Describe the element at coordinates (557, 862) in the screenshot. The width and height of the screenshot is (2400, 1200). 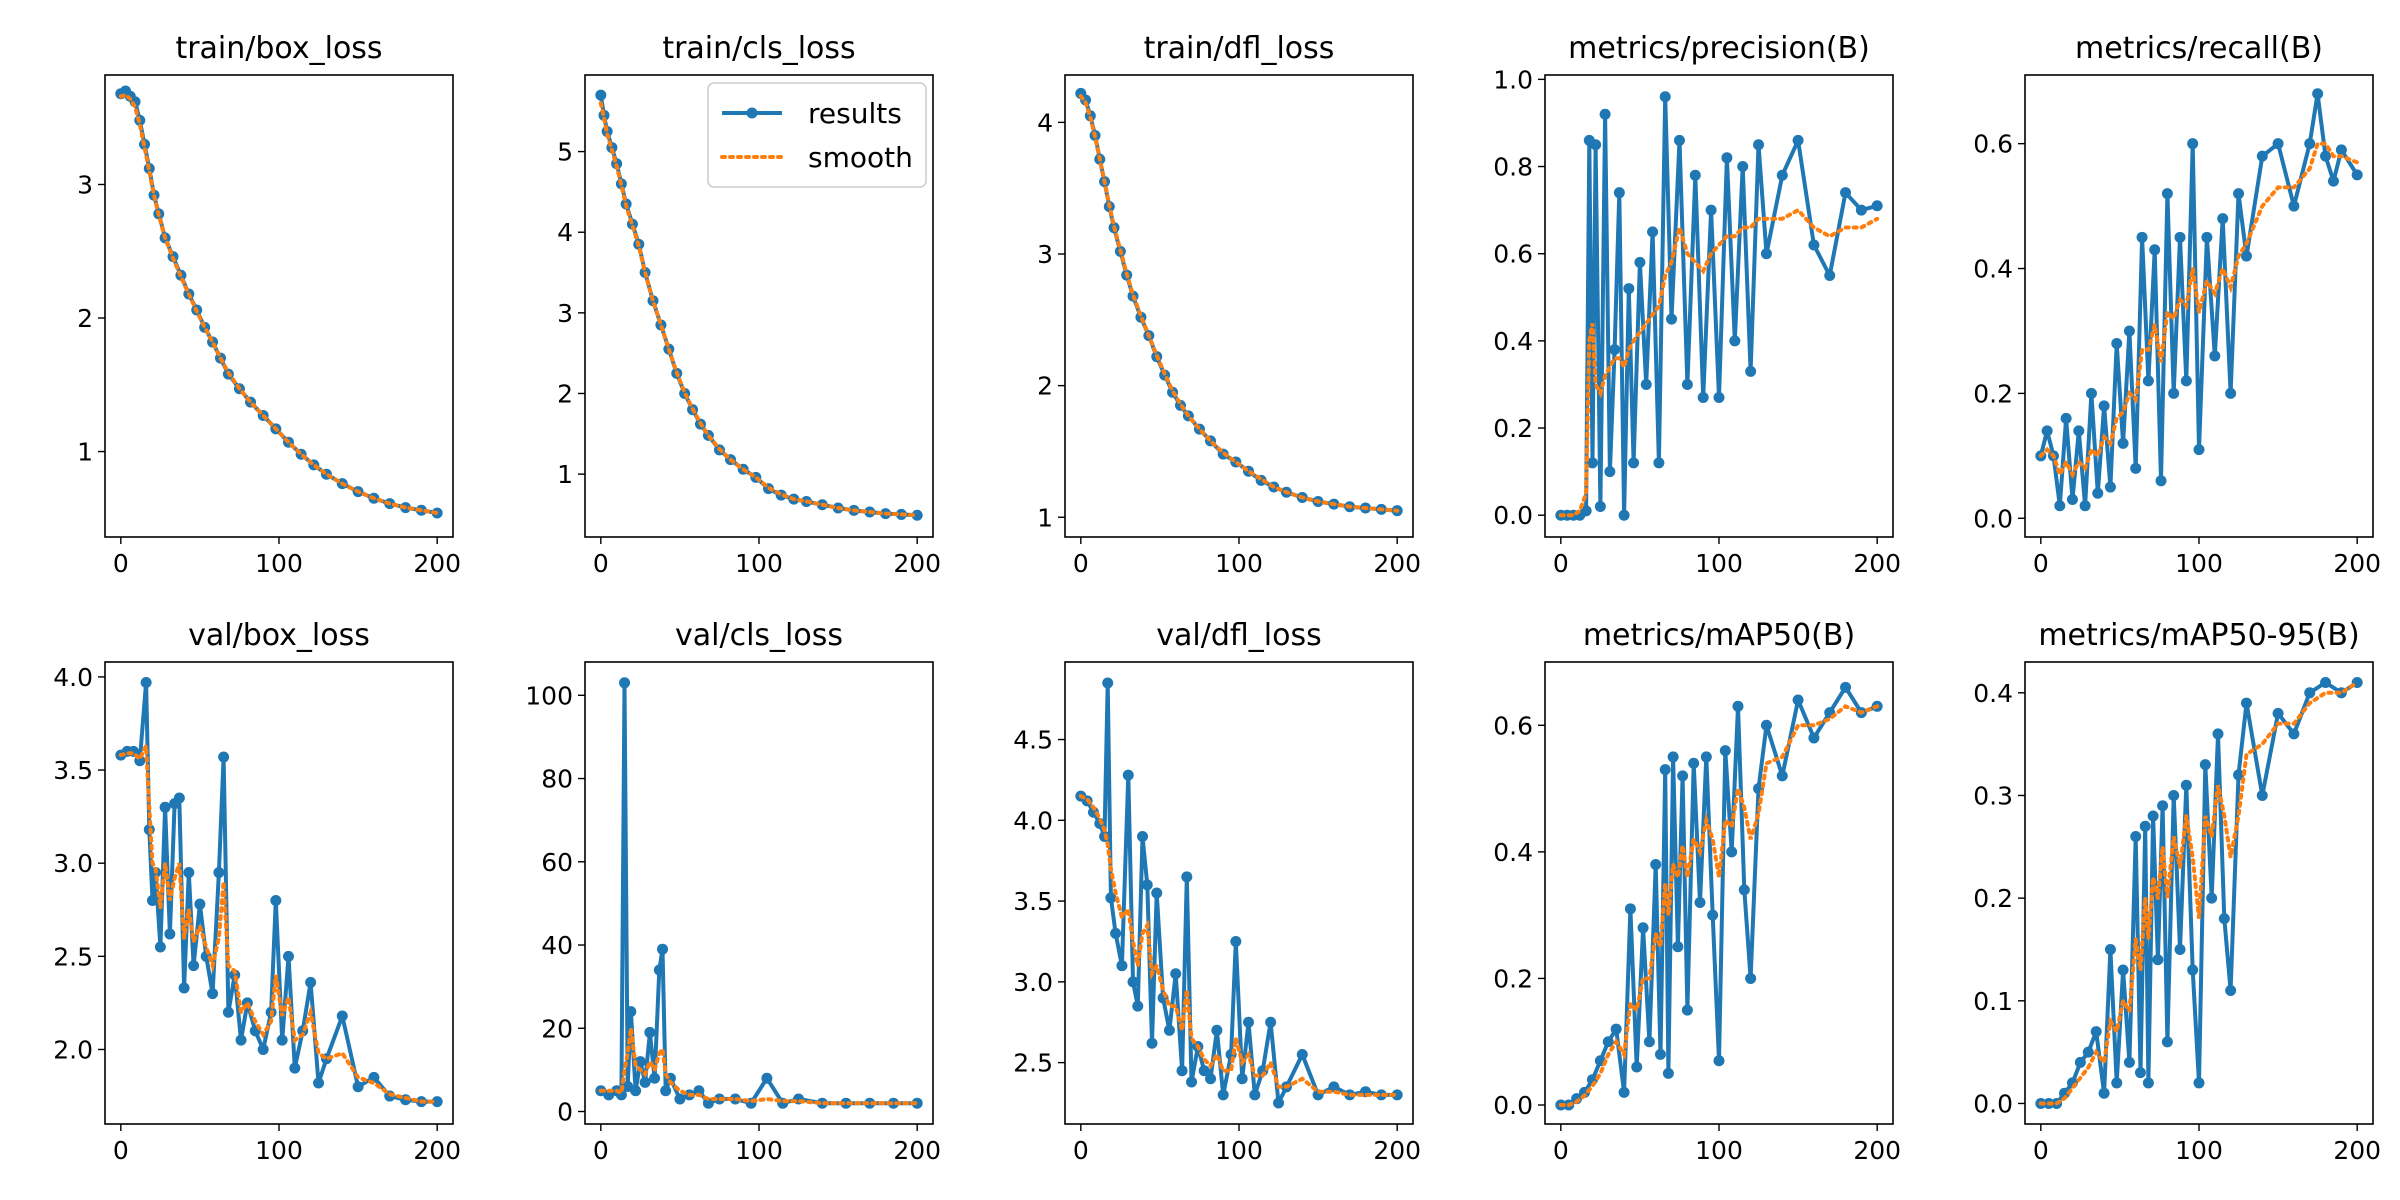
I see `y-tick-label: 60` at that location.